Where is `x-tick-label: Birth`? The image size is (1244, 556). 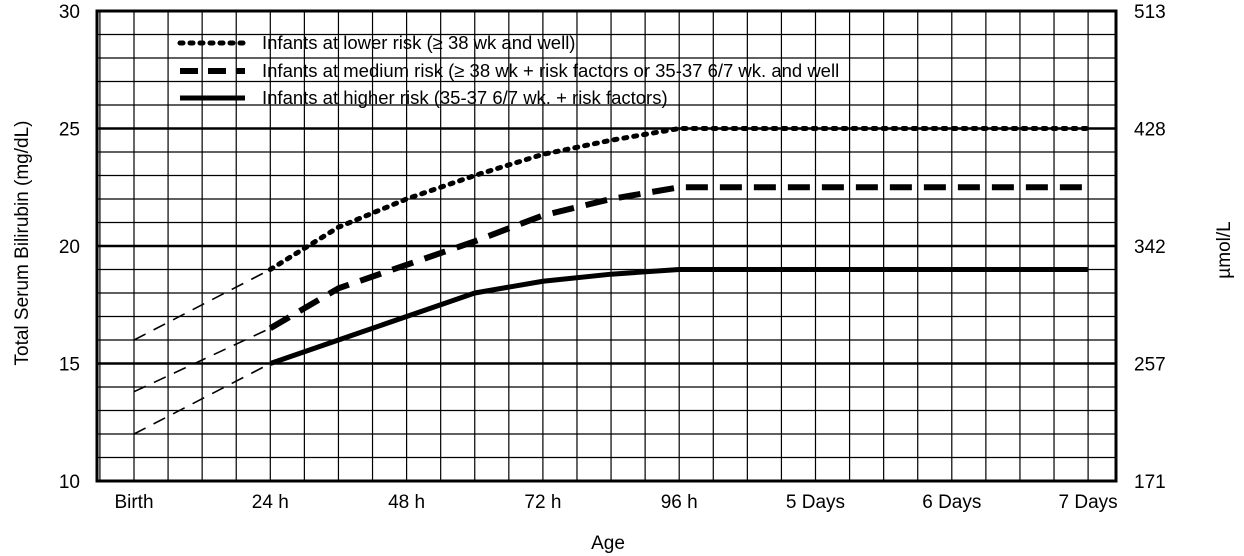 x-tick-label: Birth is located at coordinates (133, 502).